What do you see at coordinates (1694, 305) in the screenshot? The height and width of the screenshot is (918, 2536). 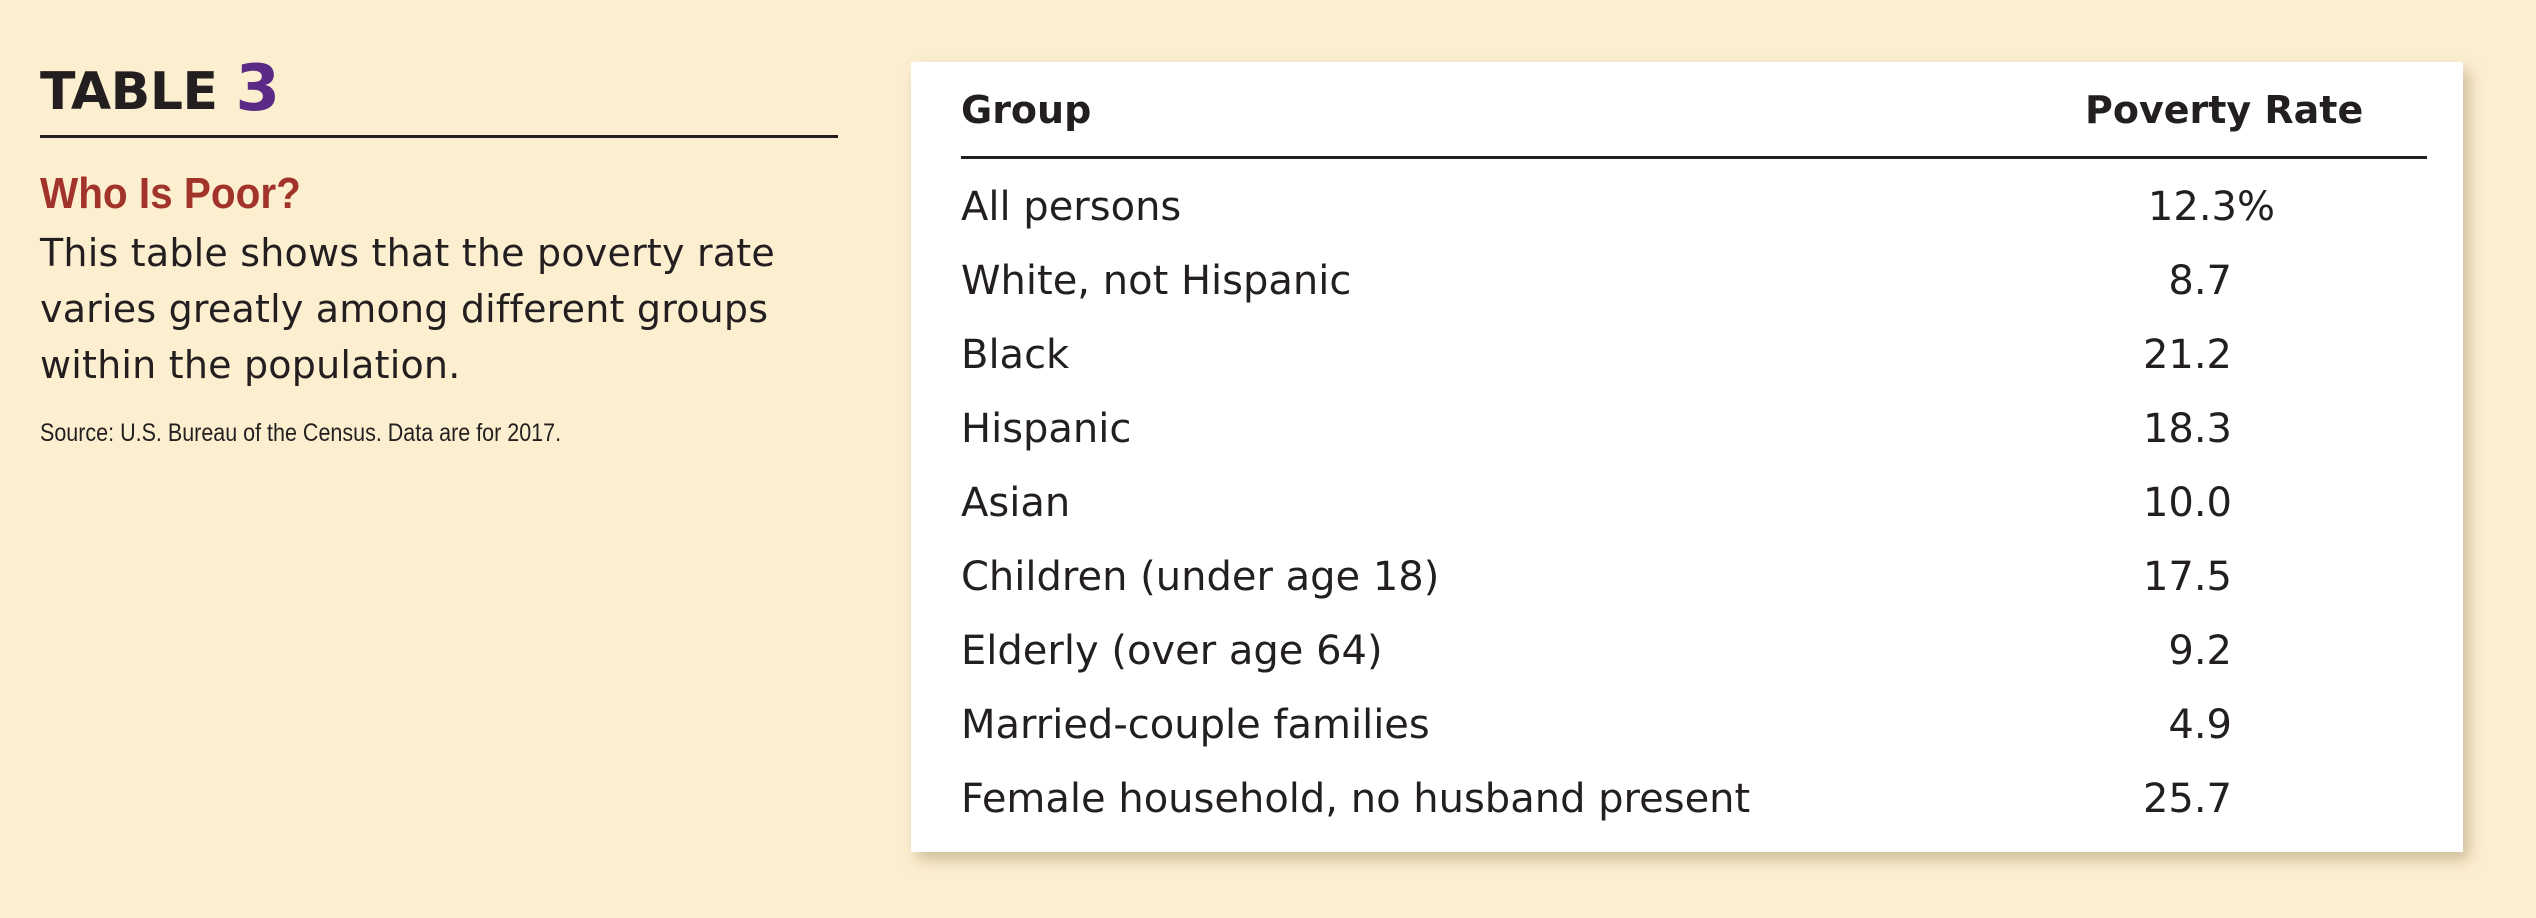 I see `table-row: White, not Hispanic 8.7` at bounding box center [1694, 305].